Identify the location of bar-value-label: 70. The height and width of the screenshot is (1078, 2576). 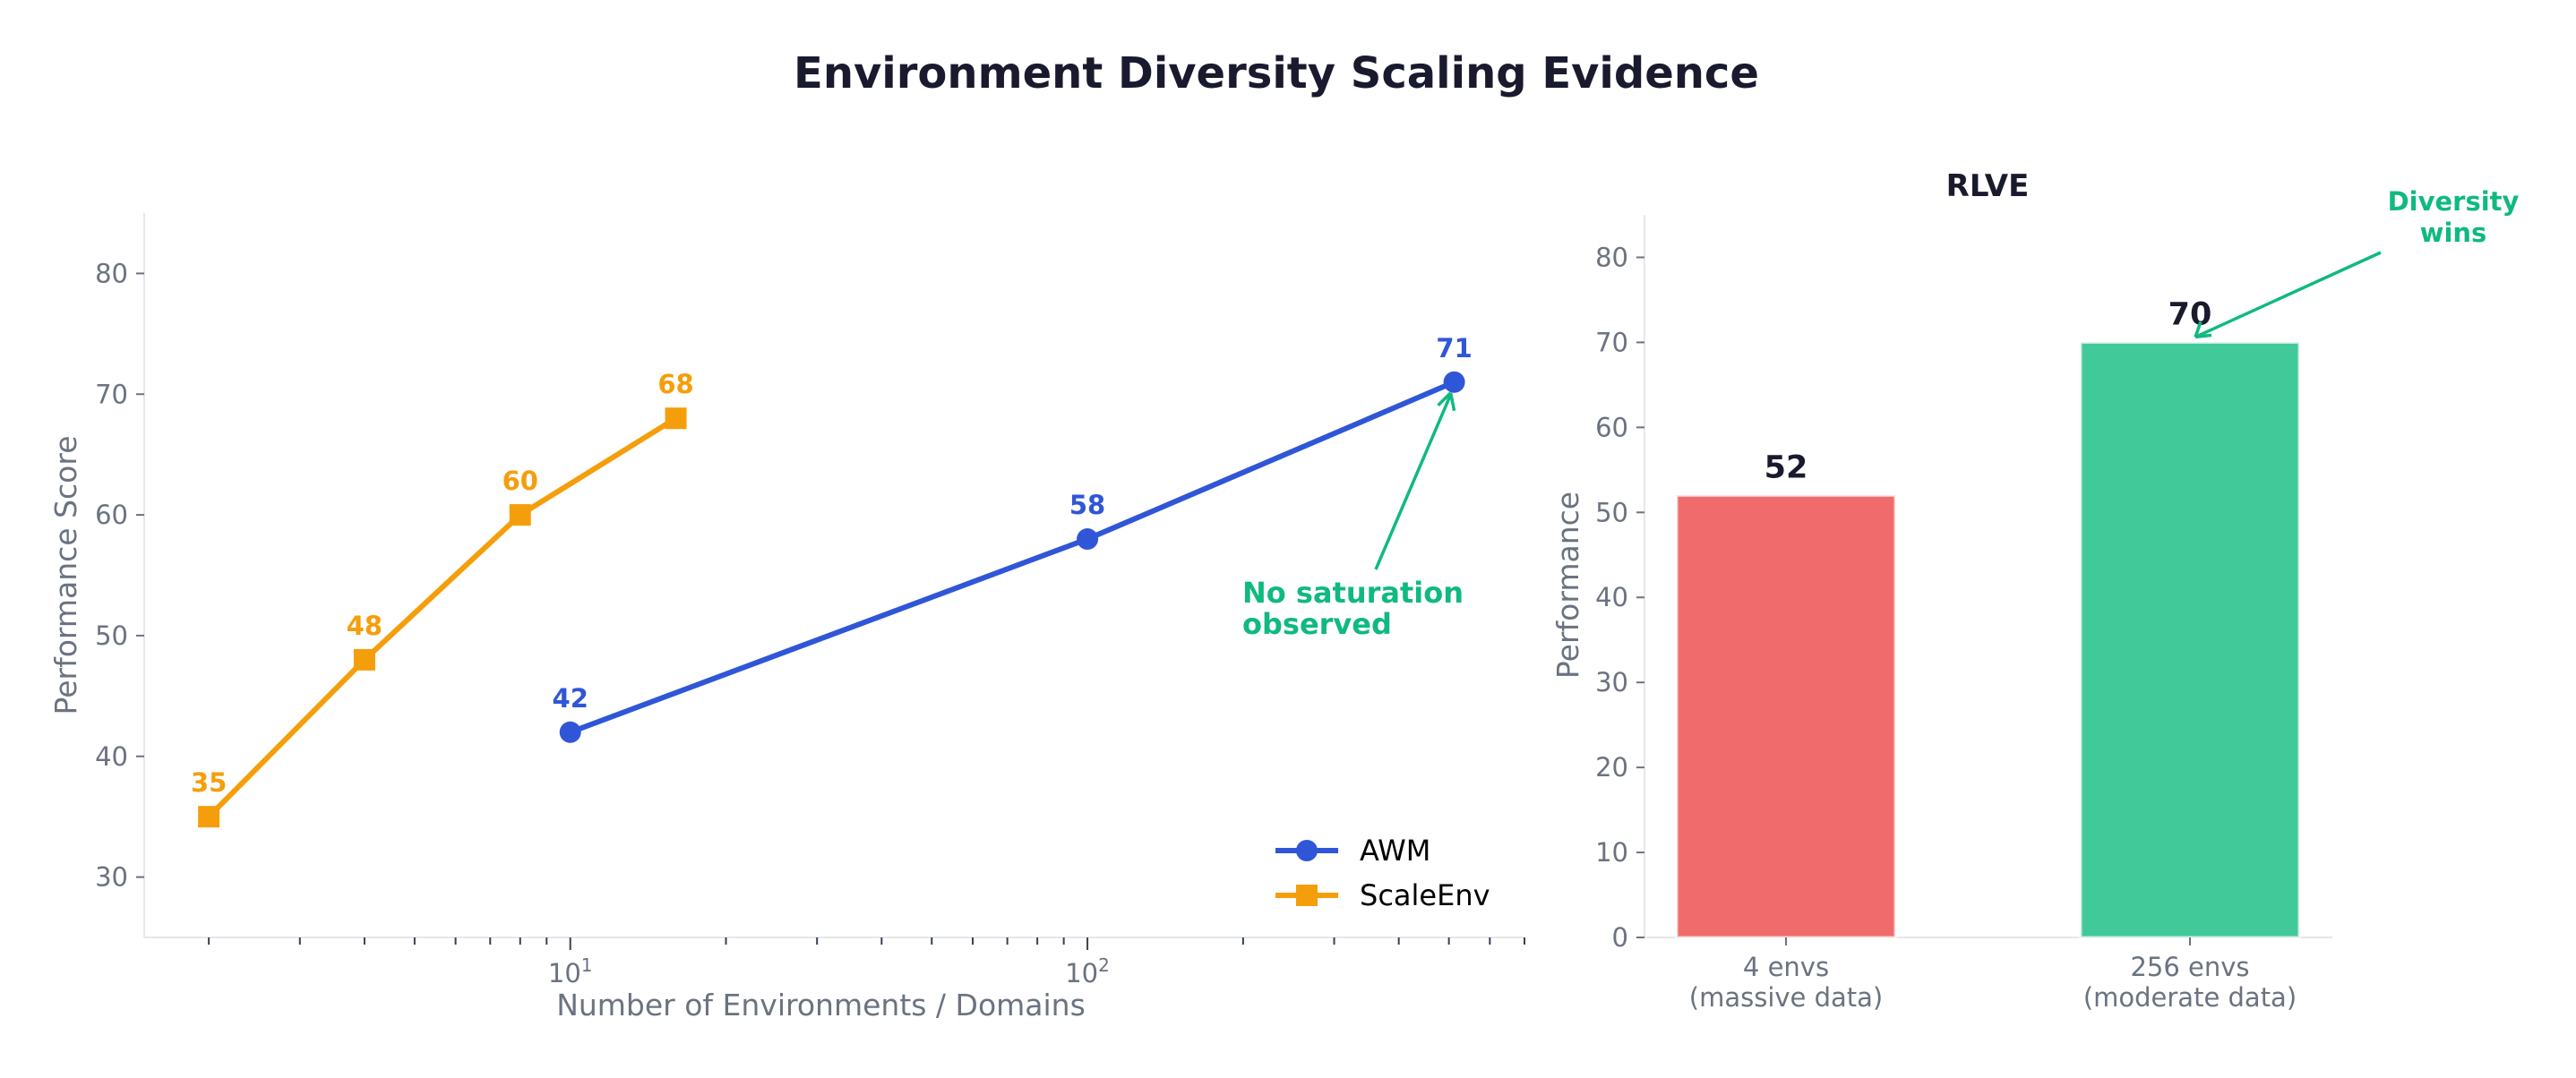
(2190, 314).